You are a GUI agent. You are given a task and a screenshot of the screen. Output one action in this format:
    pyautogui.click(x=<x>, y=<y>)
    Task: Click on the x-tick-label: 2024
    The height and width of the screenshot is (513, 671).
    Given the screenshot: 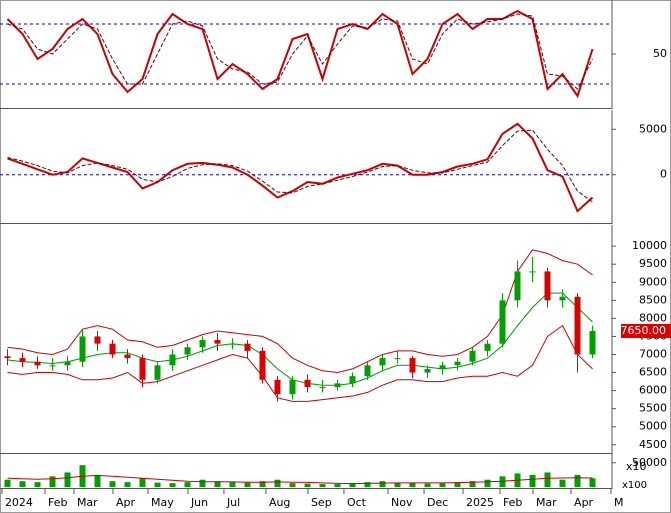 What is the action you would take?
    pyautogui.click(x=19, y=502)
    